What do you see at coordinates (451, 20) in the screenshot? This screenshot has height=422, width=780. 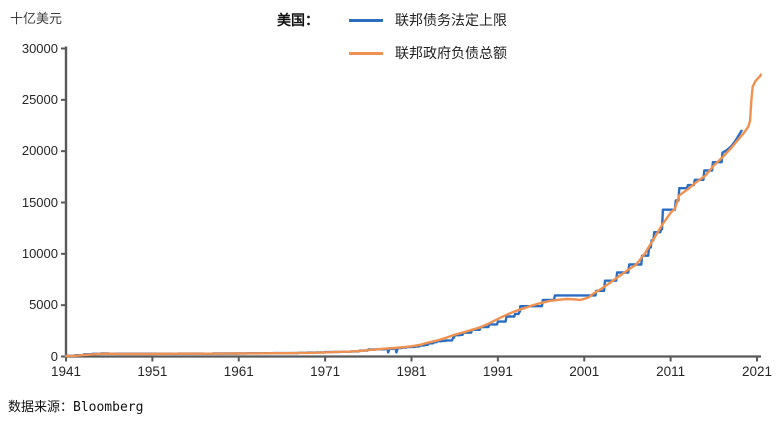 I see `legend-item-label: 联邦债务法定上限` at bounding box center [451, 20].